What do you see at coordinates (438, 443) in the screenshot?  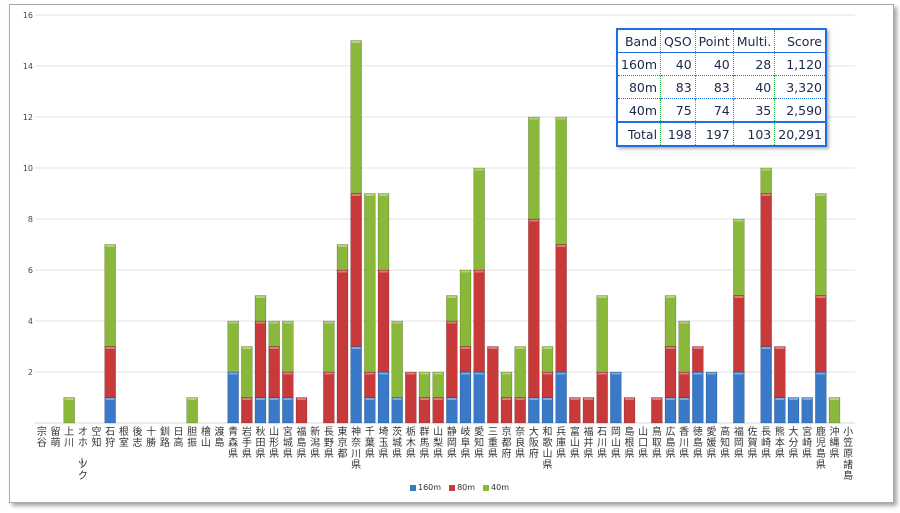 I see `x-tick-label: 山梨県` at bounding box center [438, 443].